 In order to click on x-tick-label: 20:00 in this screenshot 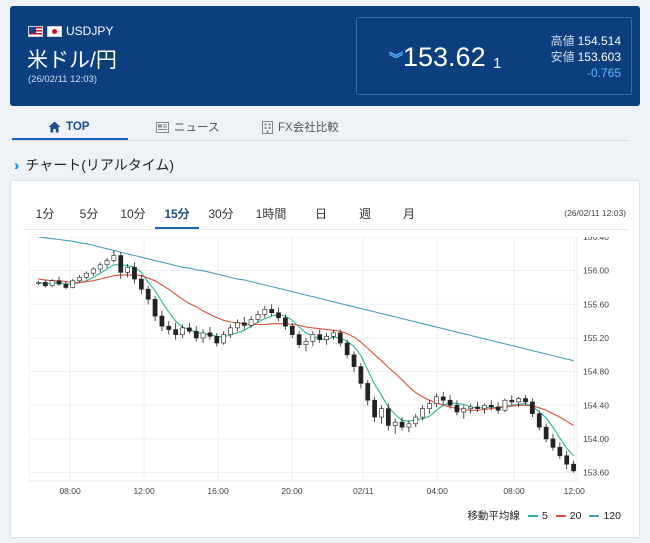, I will do `click(292, 491)`.